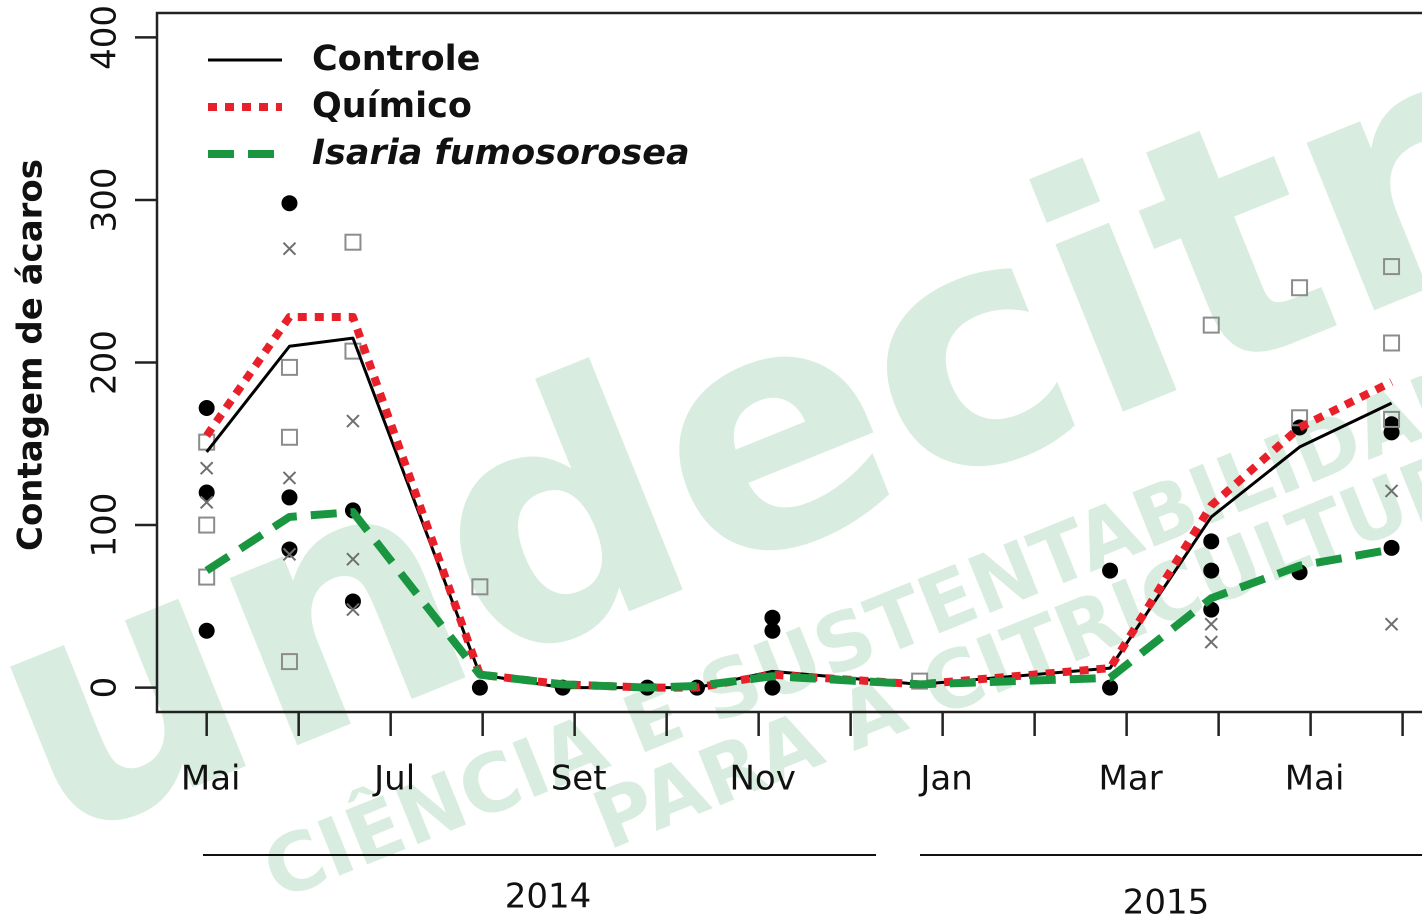 The image size is (1422, 922). I want to click on year-label: 2014, so click(548, 897).